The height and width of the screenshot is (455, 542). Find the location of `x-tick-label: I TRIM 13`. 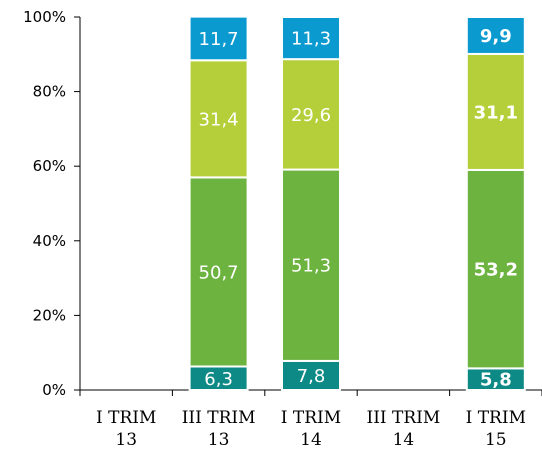

x-tick-label: I TRIM 13 is located at coordinates (126, 429).